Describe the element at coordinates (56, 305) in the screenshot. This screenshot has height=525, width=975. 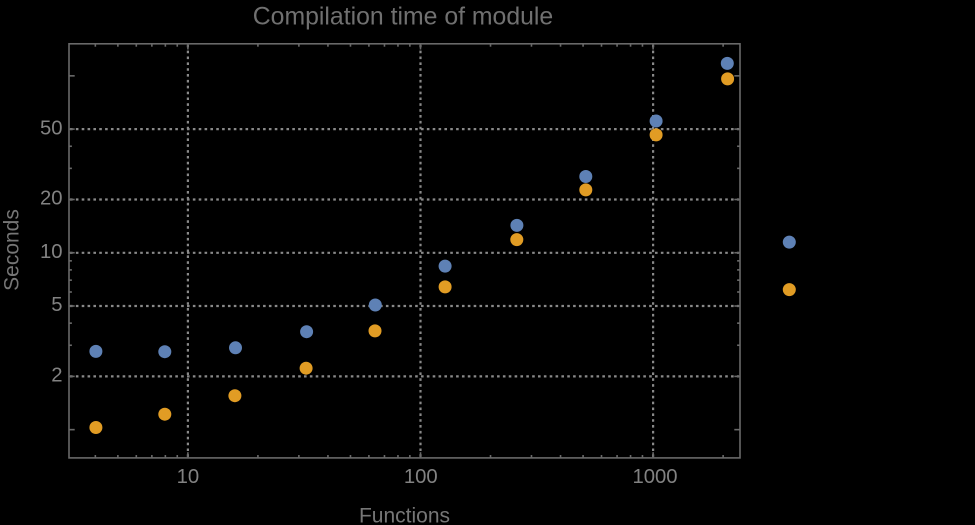
I see `svg-text: 5` at that location.